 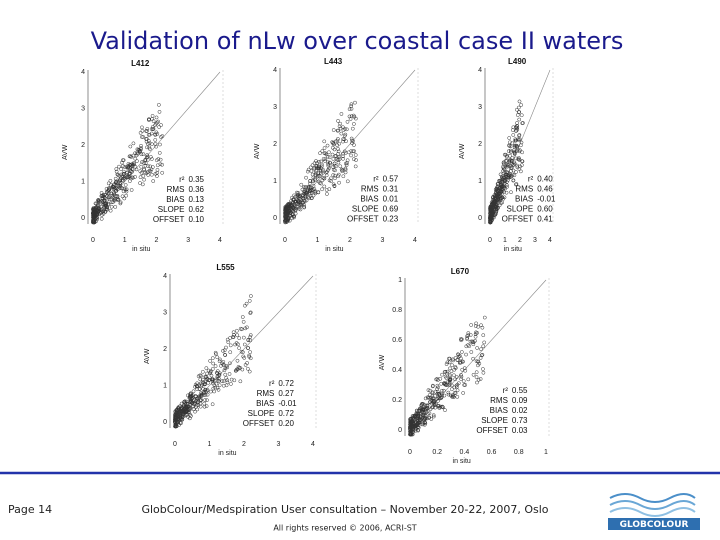 What do you see at coordinates (480, 144) in the screenshot?
I see `y-tick-label: 2` at bounding box center [480, 144].